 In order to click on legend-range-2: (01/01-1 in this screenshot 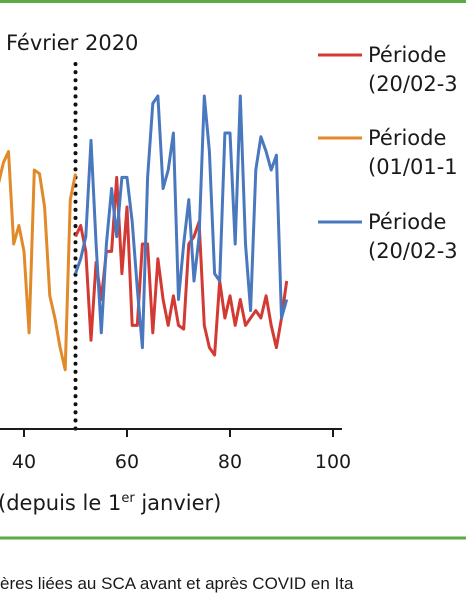, I will do `click(413, 167)`.